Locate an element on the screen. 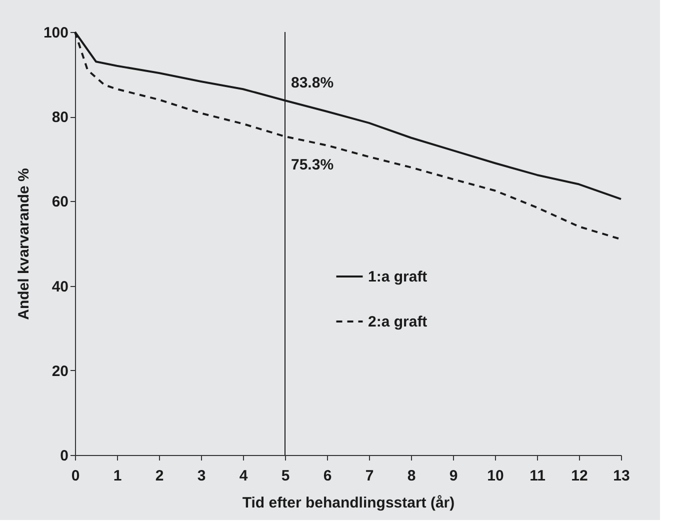 The width and height of the screenshot is (677, 530). x-tick-label: 5 is located at coordinates (285, 476).